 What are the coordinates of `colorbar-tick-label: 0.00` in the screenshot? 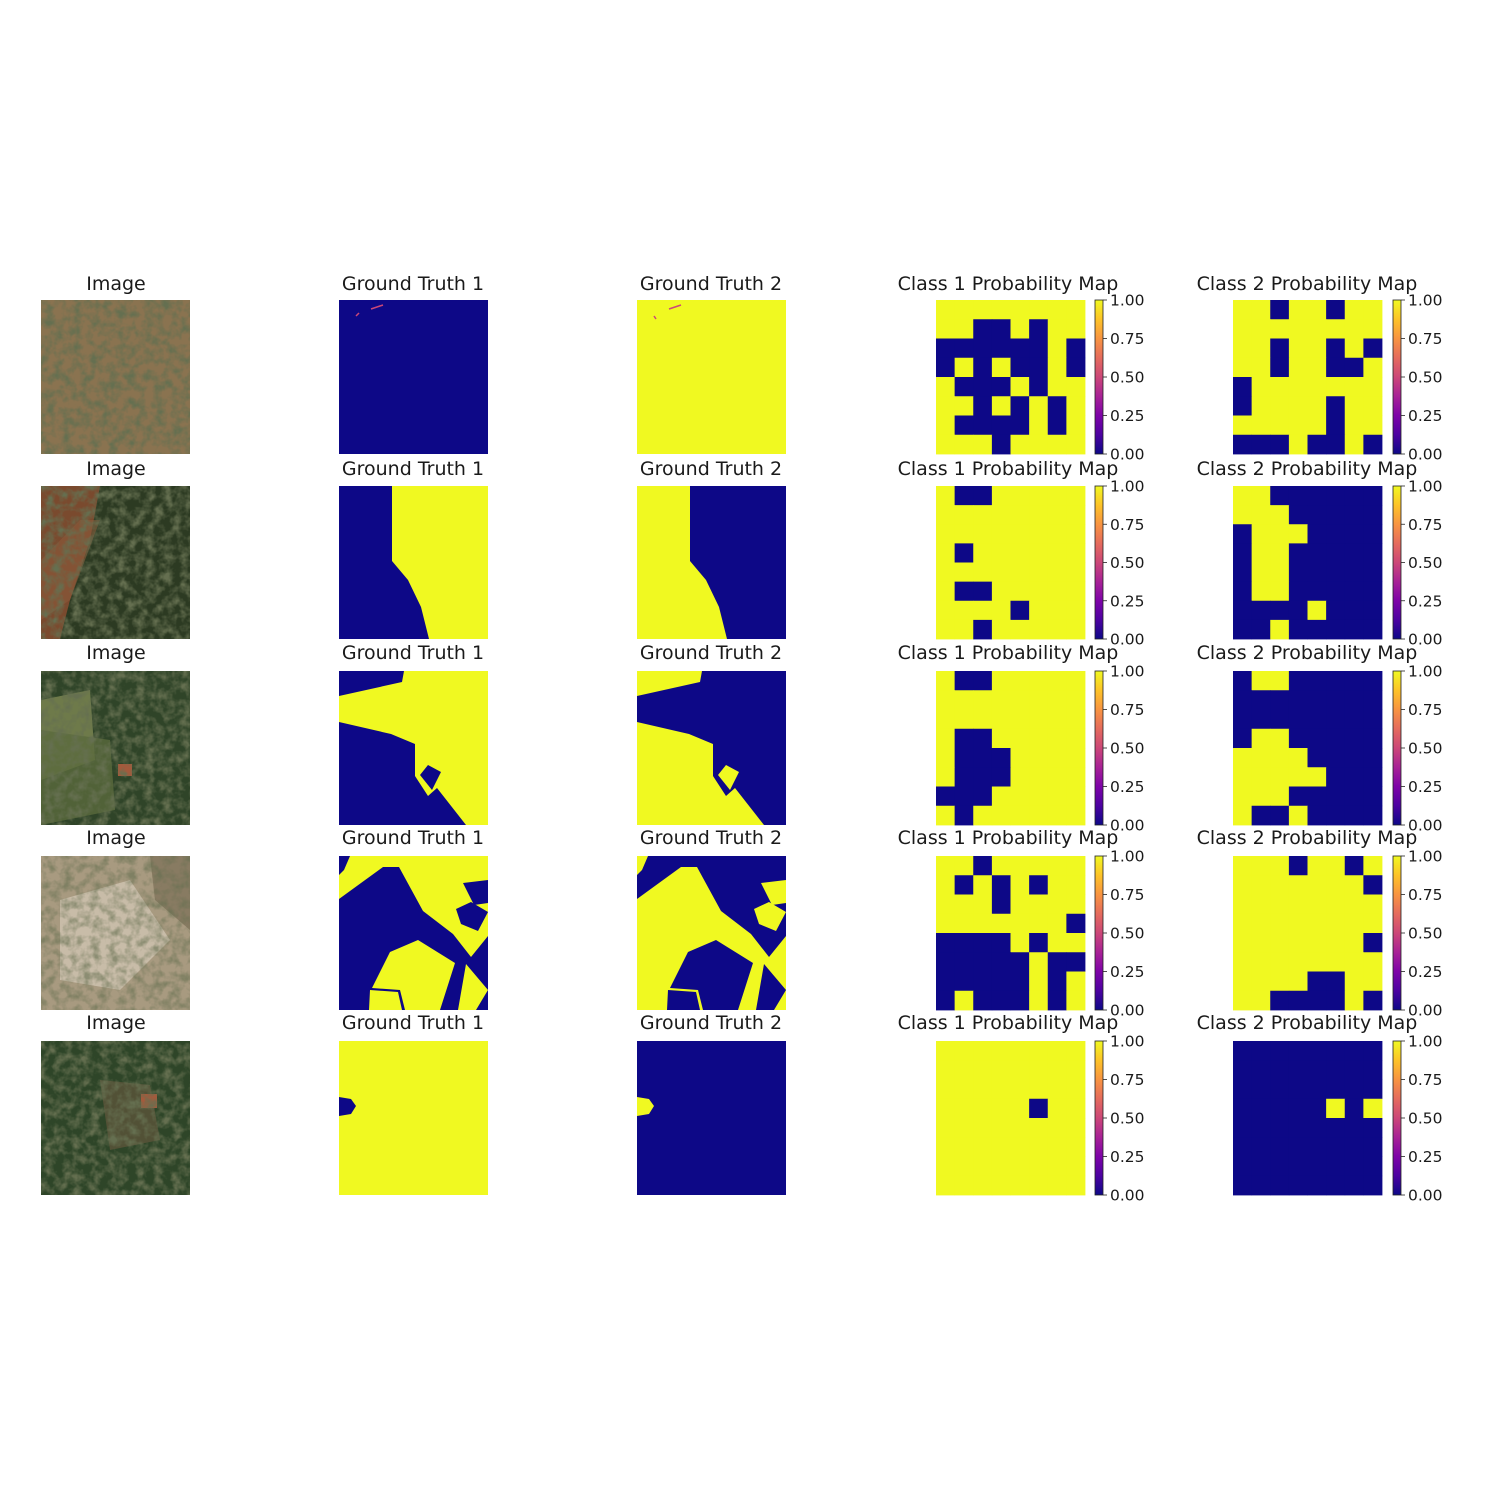 It's located at (1425, 1011).